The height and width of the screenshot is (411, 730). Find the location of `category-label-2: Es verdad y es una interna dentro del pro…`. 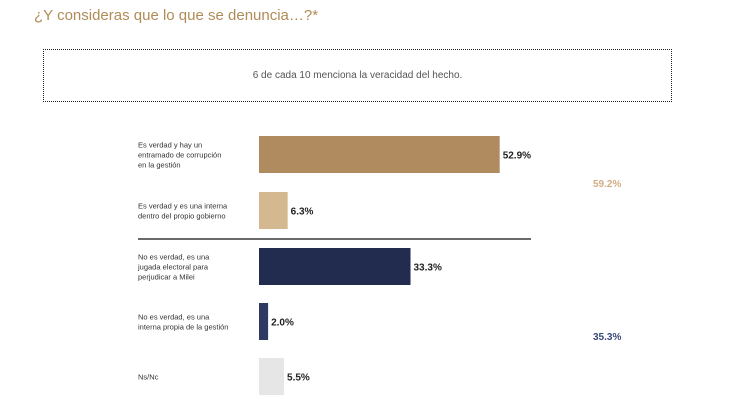

category-label-2: Es verdad y es una interna dentro del pro… is located at coordinates (183, 211).